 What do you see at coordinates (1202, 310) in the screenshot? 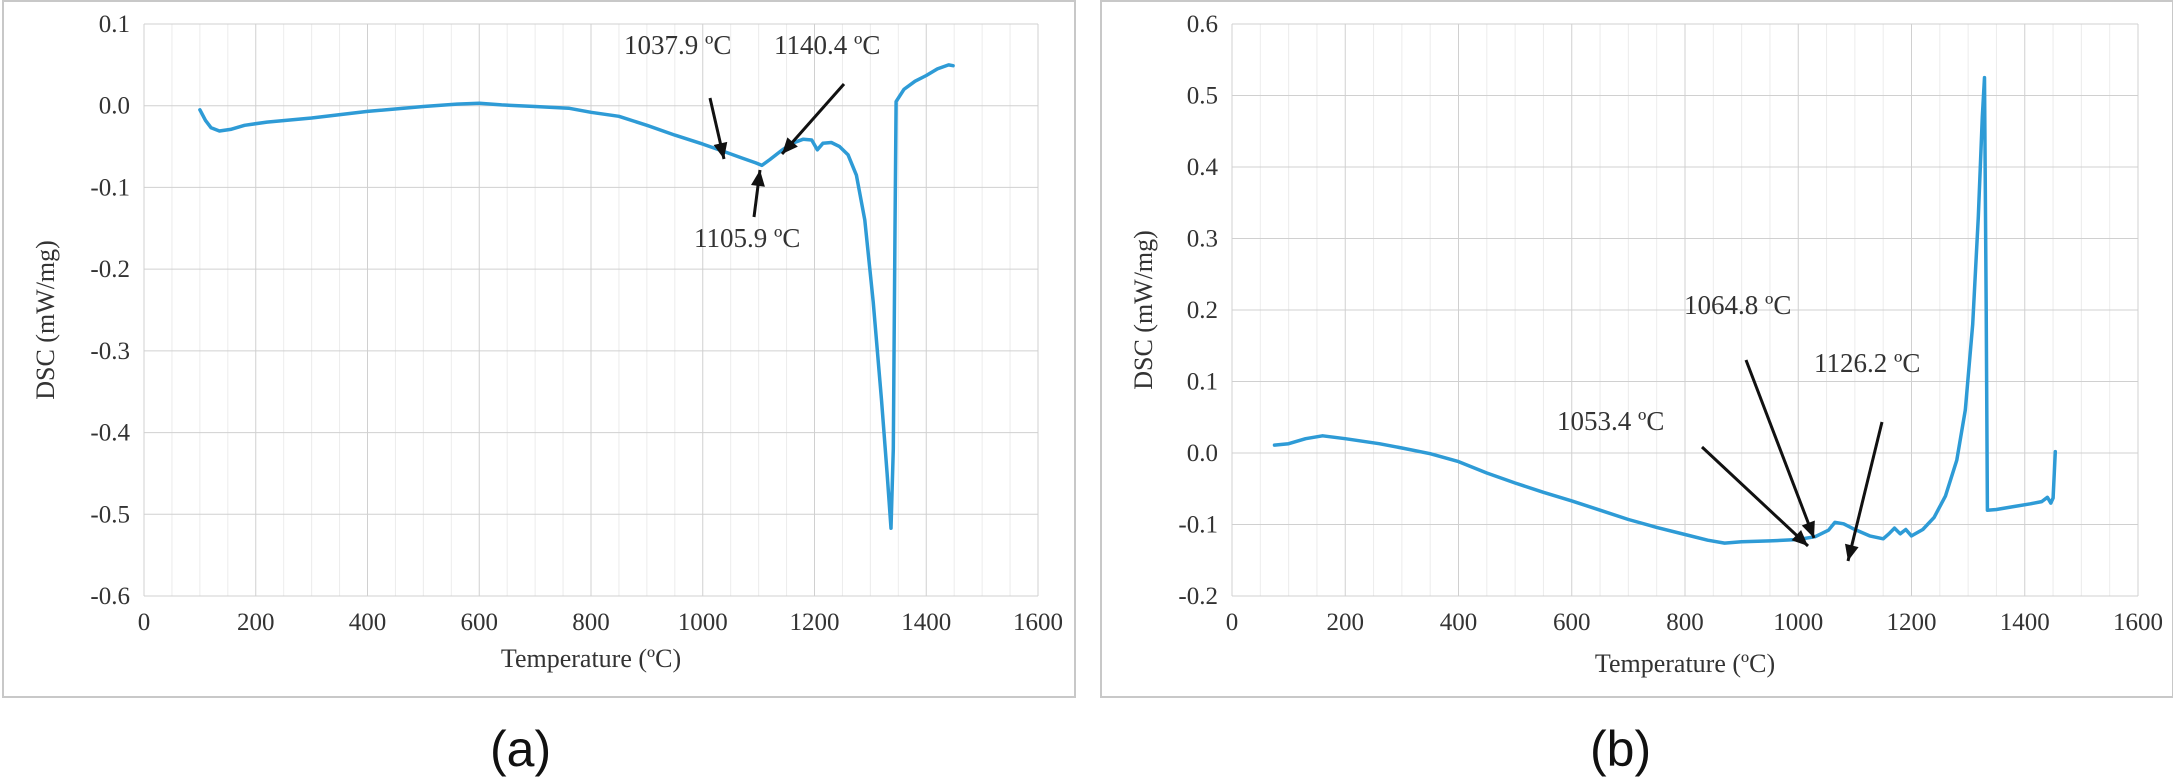
I see `y-tick-label-b: 0.2` at bounding box center [1202, 310].